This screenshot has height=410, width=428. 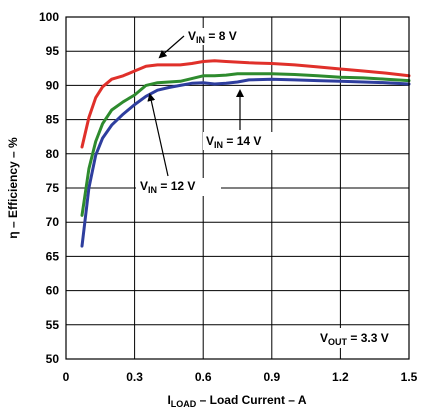 What do you see at coordinates (251, 400) in the screenshot?
I see `x-axis-label-rest: – Load Current – A` at bounding box center [251, 400].